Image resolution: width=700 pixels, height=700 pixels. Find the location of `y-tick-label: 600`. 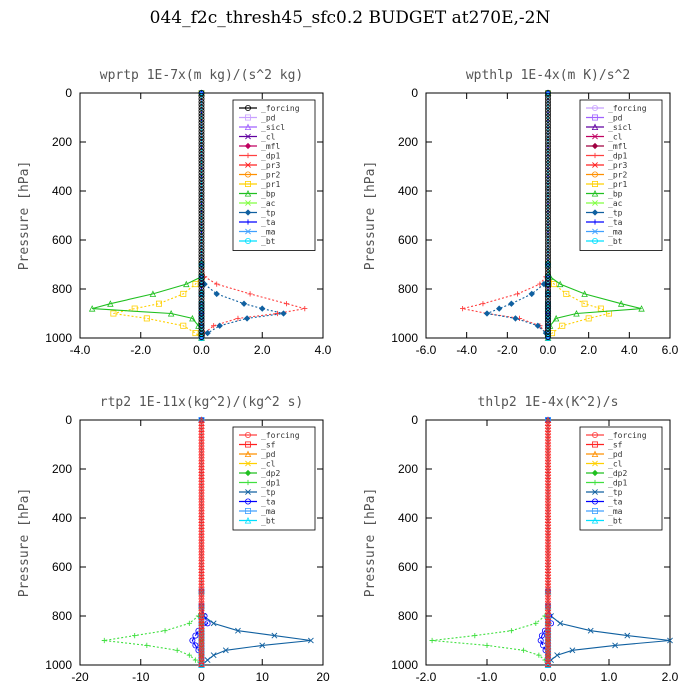

y-tick-label: 600 is located at coordinates (408, 567).